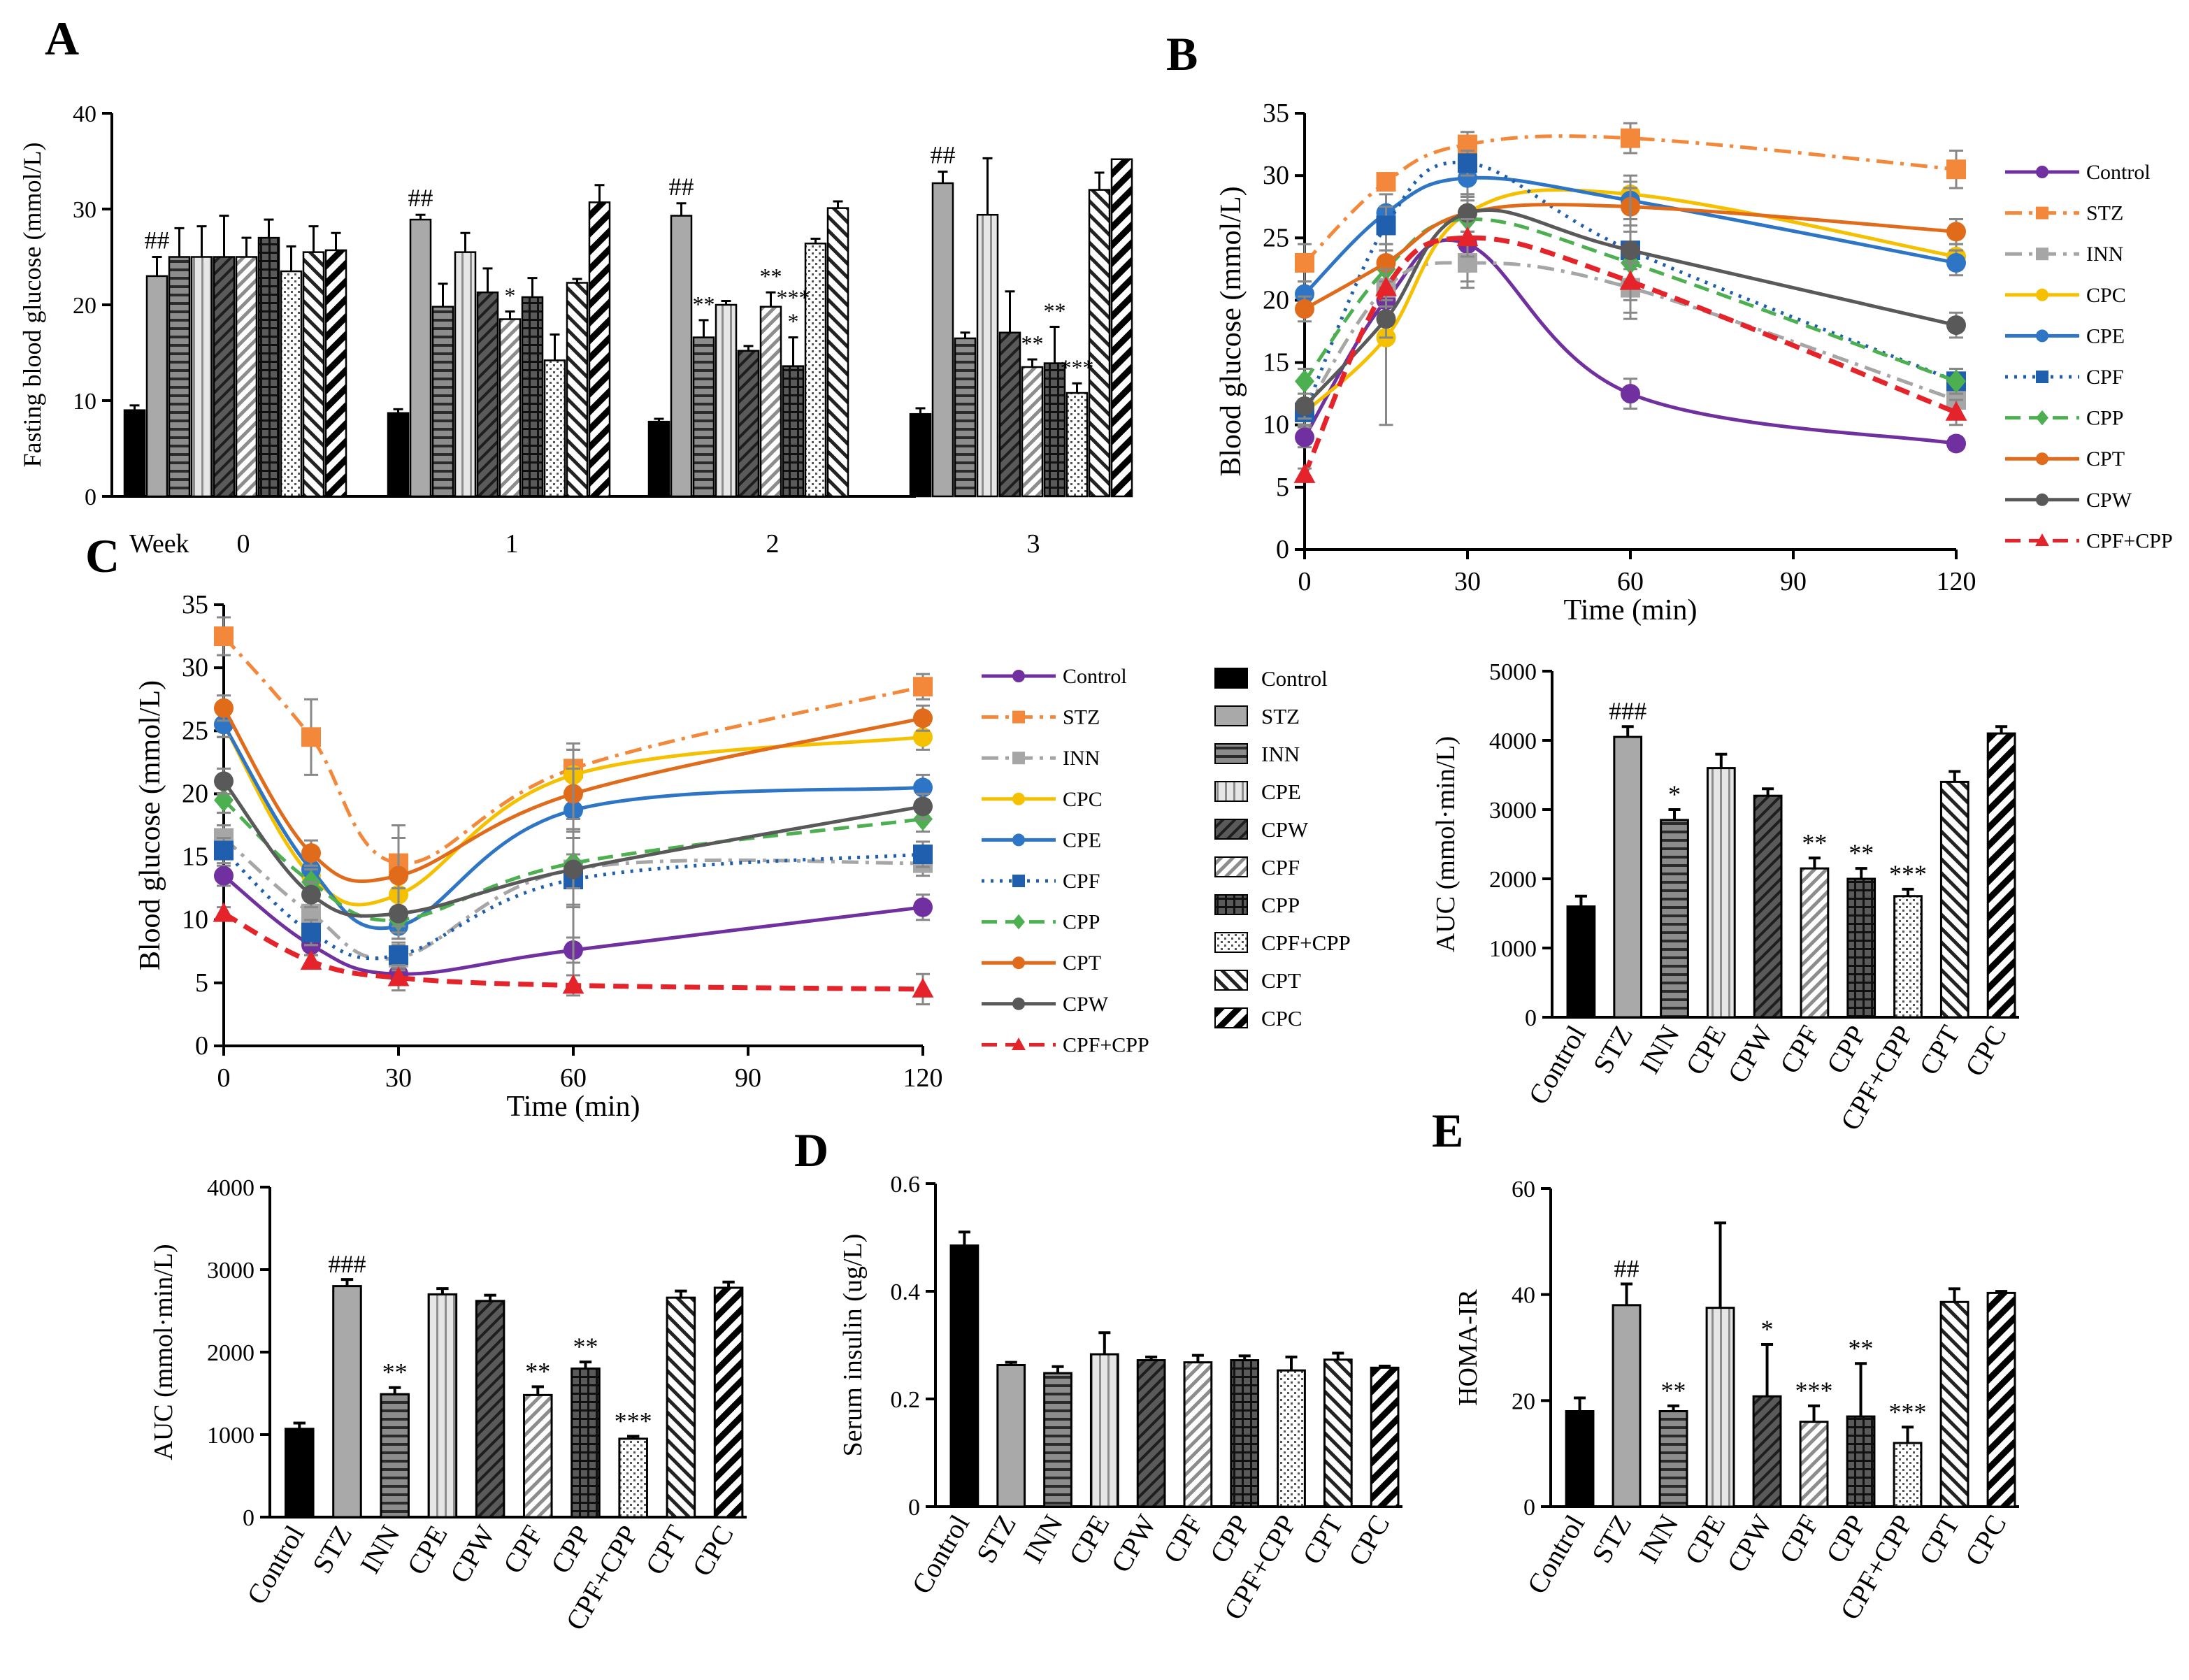 This screenshot has height=1680, width=2189. I want to click on bar-week0-cpp, so click(268, 367).